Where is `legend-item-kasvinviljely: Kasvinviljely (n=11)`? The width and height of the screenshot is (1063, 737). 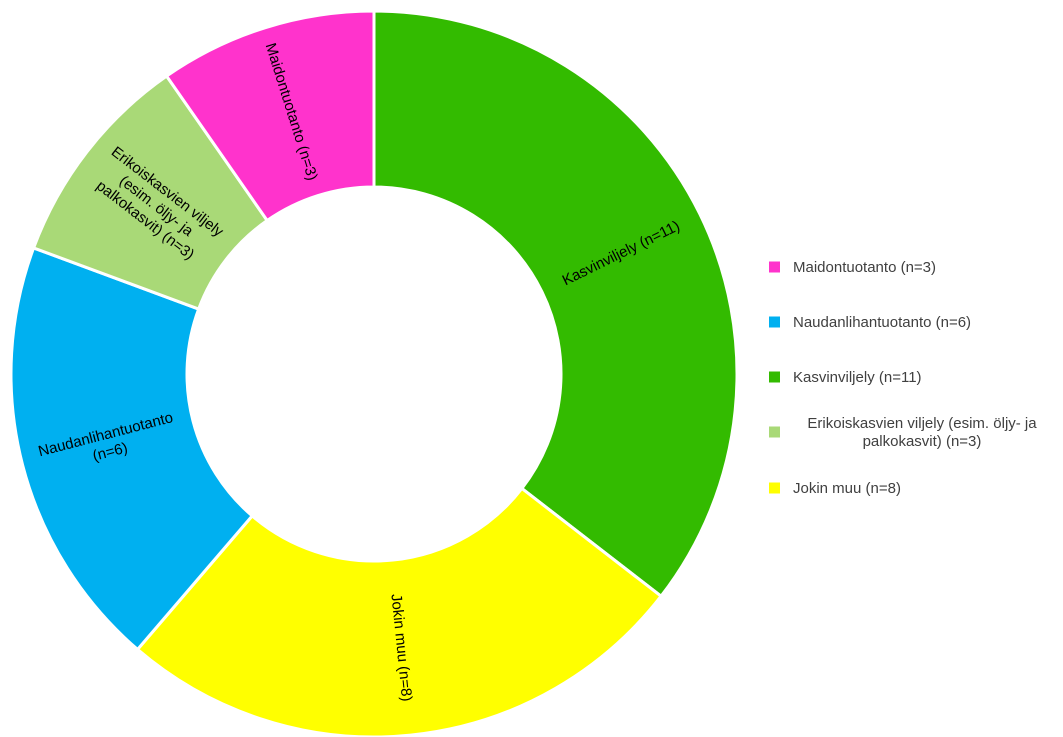
legend-item-kasvinviljely: Kasvinviljely (n=11) is located at coordinates (845, 377).